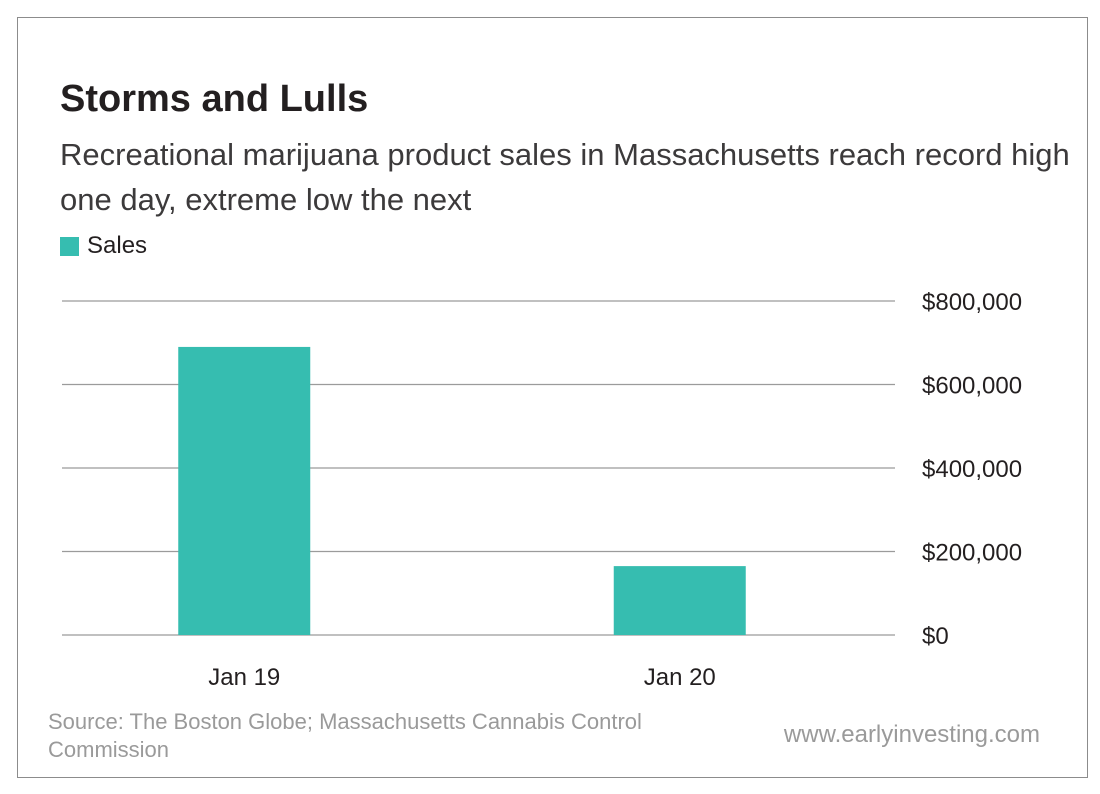  What do you see at coordinates (214, 99) in the screenshot?
I see `chart-title: Storms and Lulls` at bounding box center [214, 99].